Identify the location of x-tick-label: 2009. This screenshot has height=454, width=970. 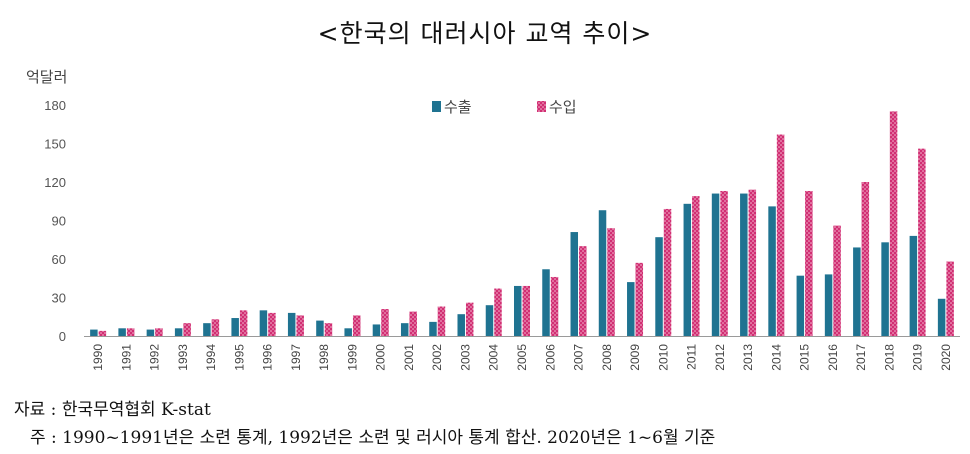
(635, 357).